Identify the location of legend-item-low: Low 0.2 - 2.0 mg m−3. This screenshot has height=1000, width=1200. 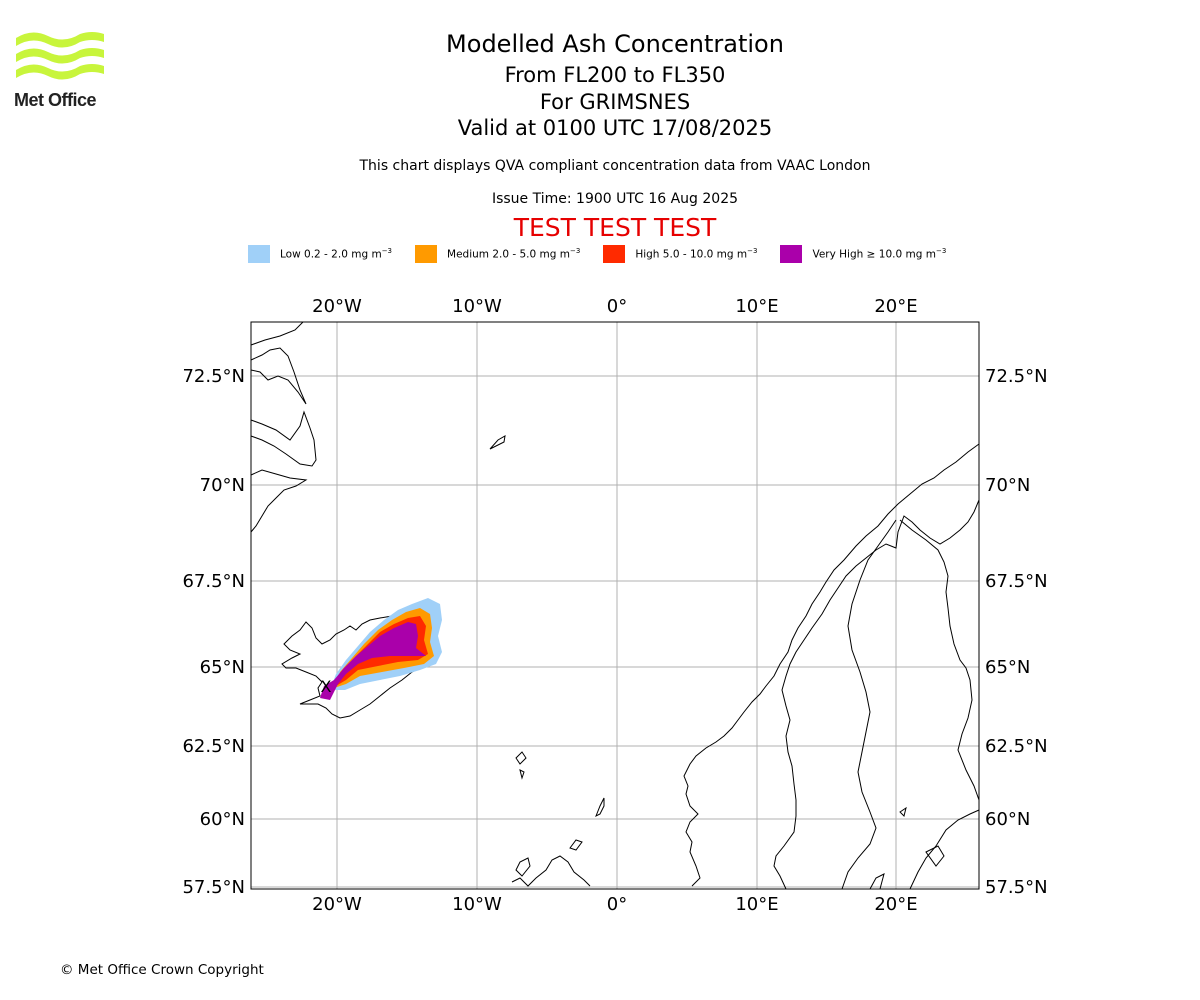
(320, 254).